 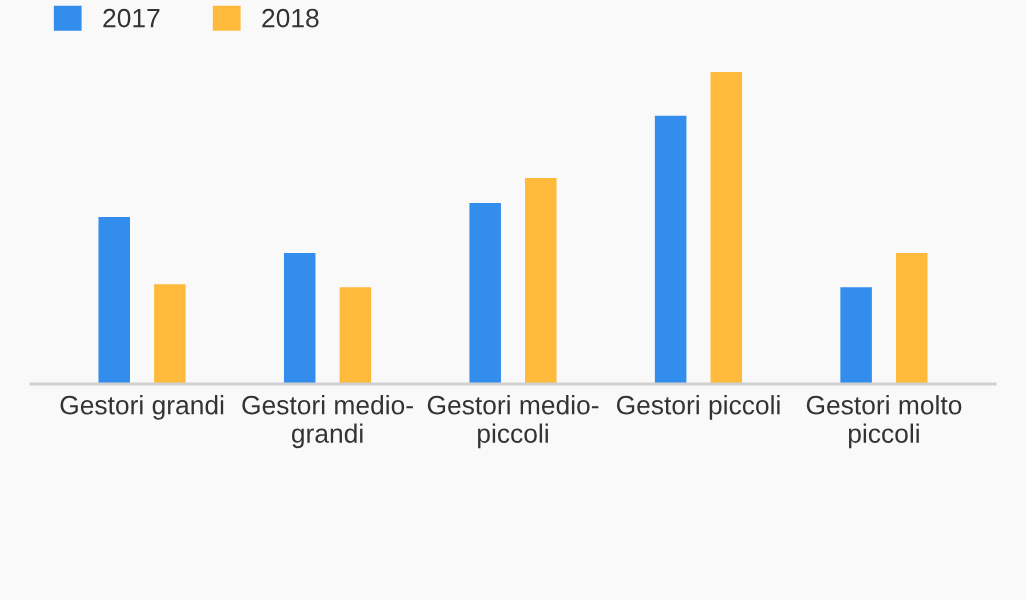 I want to click on legend-label: 2018, so click(x=290, y=18).